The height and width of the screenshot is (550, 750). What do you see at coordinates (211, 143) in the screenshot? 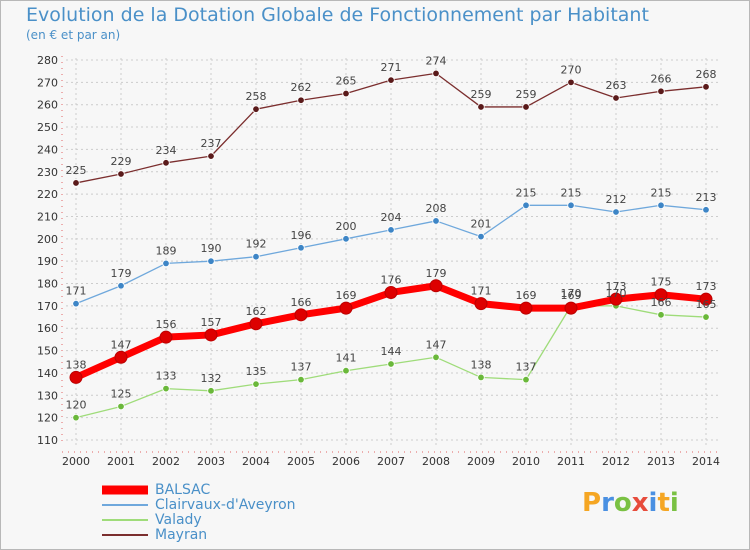
I see `data-label: 237` at bounding box center [211, 143].